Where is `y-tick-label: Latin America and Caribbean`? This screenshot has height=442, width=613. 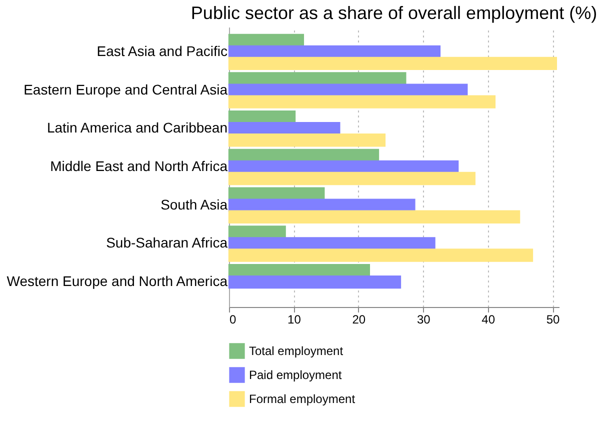 y-tick-label: Latin America and Caribbean is located at coordinates (137, 128).